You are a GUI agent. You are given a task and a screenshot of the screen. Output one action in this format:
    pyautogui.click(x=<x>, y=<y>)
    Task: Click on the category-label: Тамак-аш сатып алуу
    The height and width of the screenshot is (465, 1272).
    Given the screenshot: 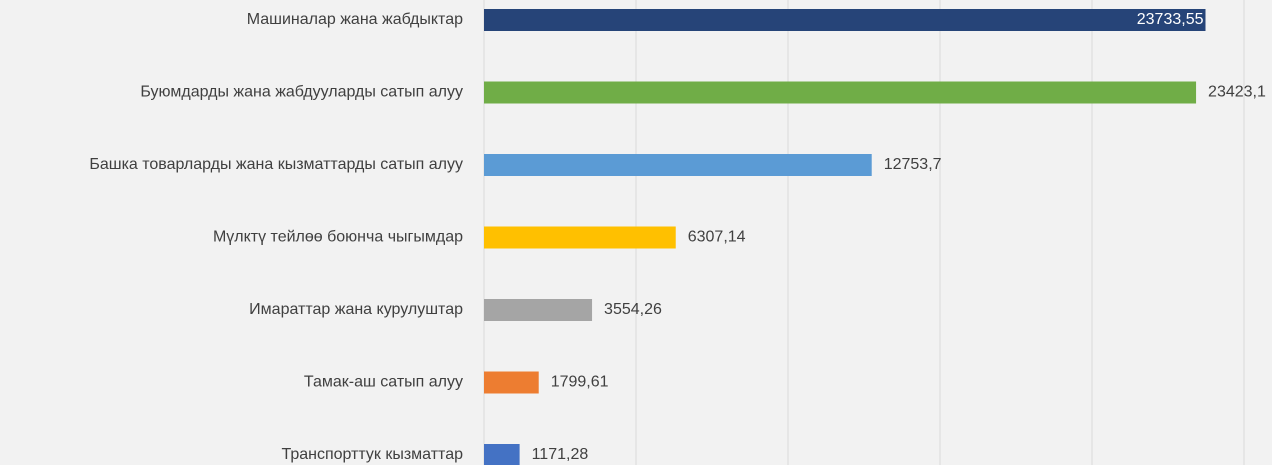 What is the action you would take?
    pyautogui.click(x=383, y=382)
    